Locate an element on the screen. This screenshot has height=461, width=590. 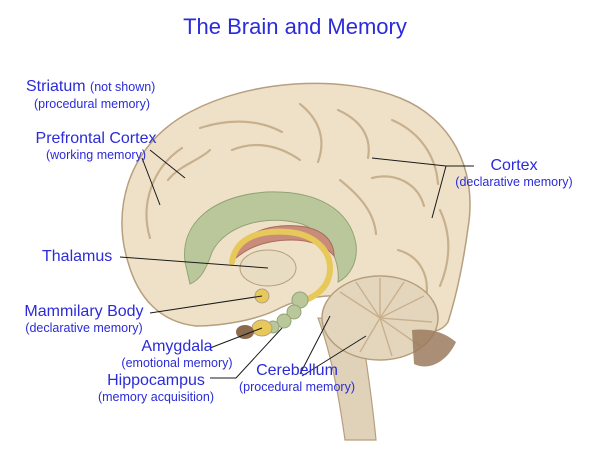
label-prefrontal-cortex: Prefrontal Cortex (working memory) is located at coordinates (96, 146).